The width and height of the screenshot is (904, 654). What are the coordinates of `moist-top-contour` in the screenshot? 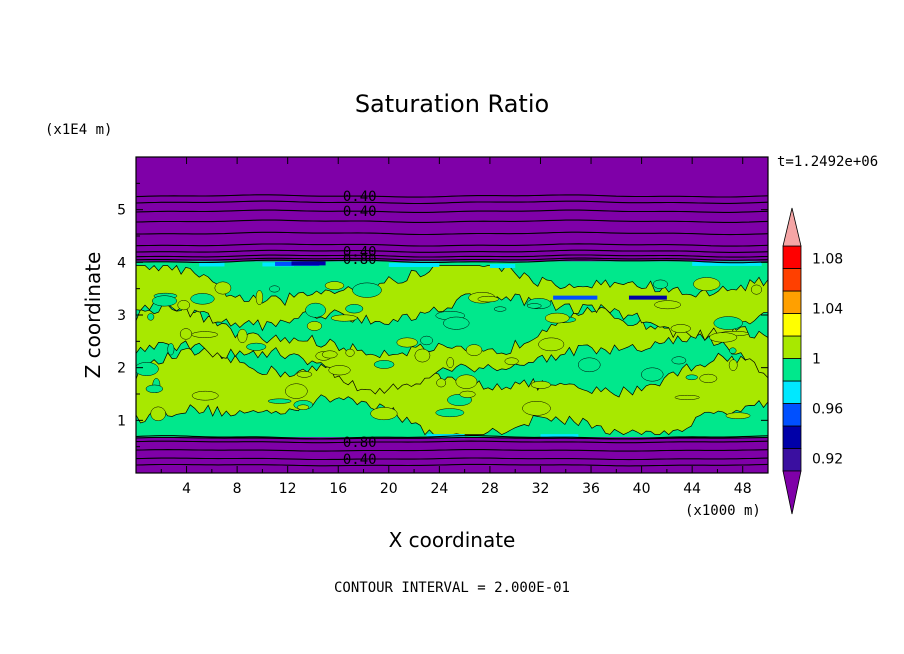 It's located at (452, 261).